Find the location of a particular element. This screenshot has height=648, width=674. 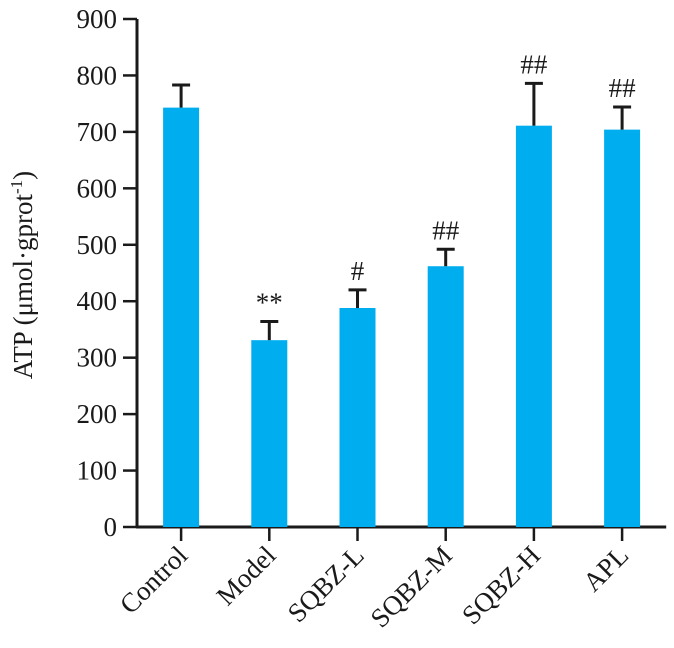

significance-SQBZ-M: ## is located at coordinates (446, 230).